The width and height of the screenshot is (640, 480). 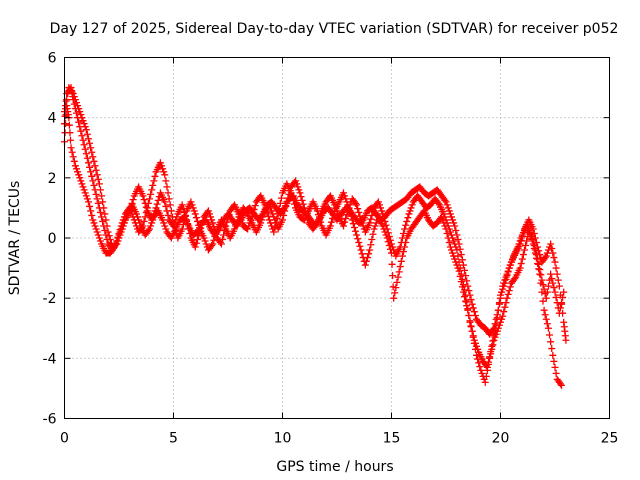 What do you see at coordinates (392, 439) in the screenshot?
I see `x-tick-label: 15` at bounding box center [392, 439].